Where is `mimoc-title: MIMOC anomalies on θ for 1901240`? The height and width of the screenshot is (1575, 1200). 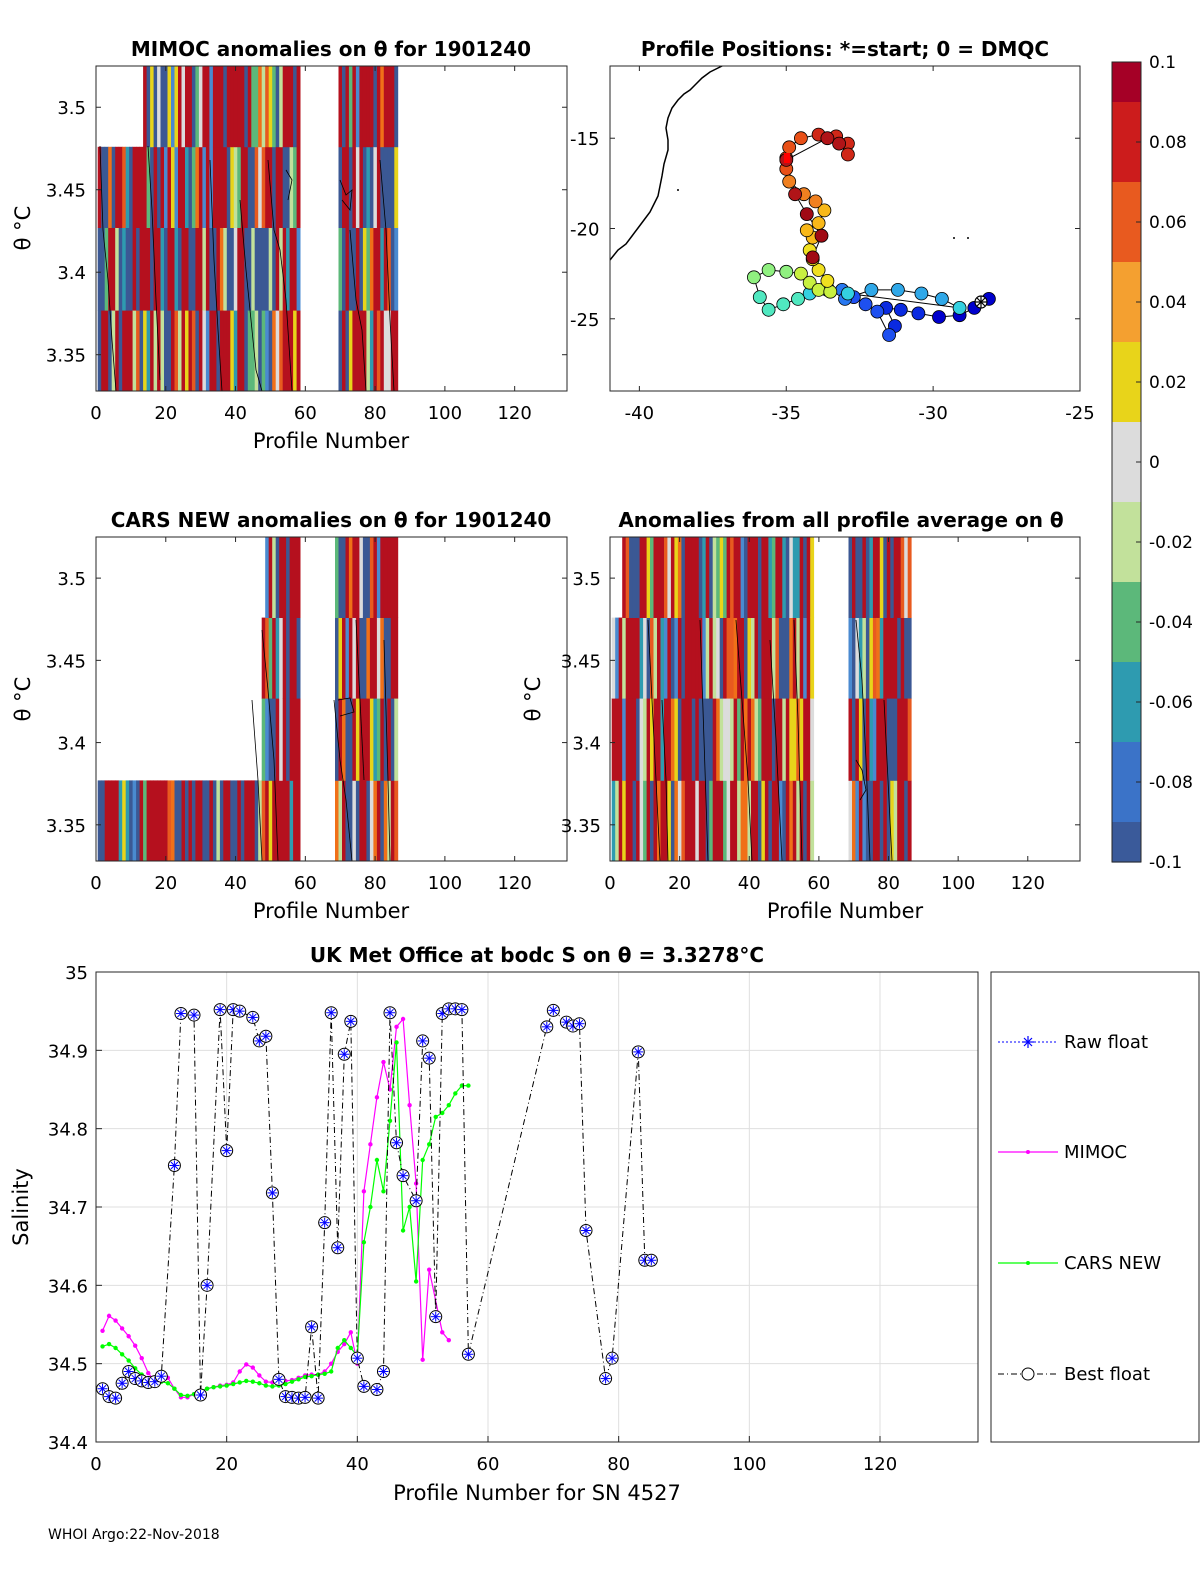
mimoc-title: MIMOC anomalies on θ for 1901240 is located at coordinates (331, 49).